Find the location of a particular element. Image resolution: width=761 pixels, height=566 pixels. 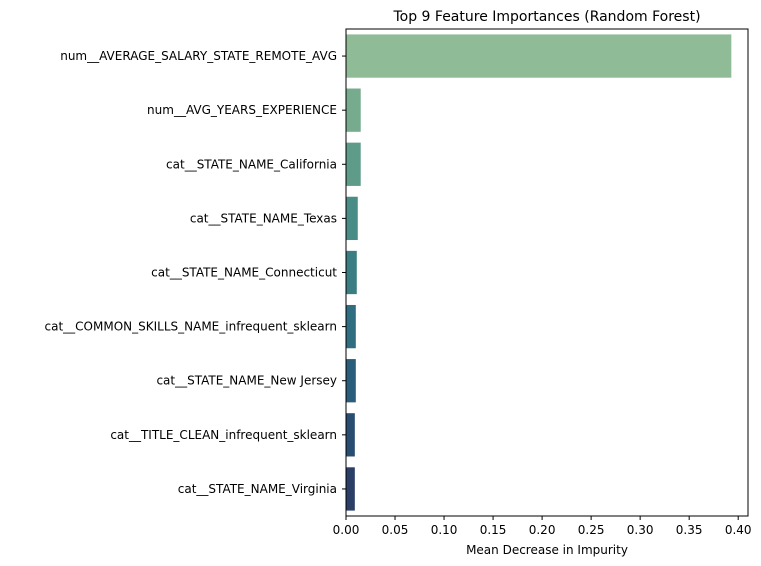

category-label: cat__STATE_NAME_California is located at coordinates (251, 164).